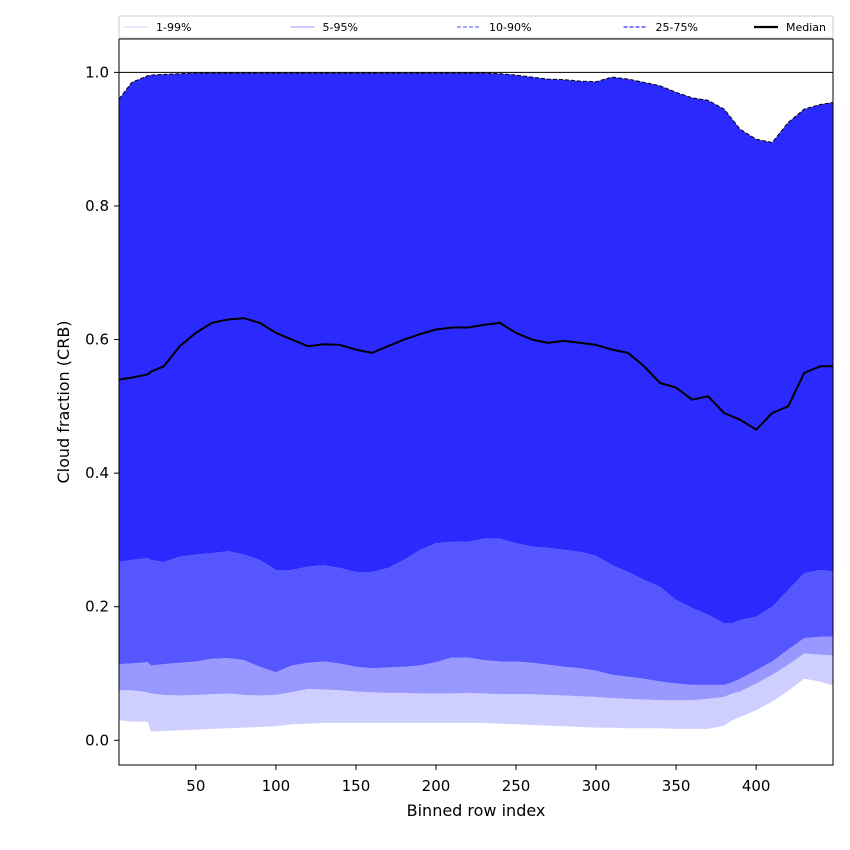 The height and width of the screenshot is (850, 850). What do you see at coordinates (516, 786) in the screenshot?
I see `x-tick-label: 250` at bounding box center [516, 786].